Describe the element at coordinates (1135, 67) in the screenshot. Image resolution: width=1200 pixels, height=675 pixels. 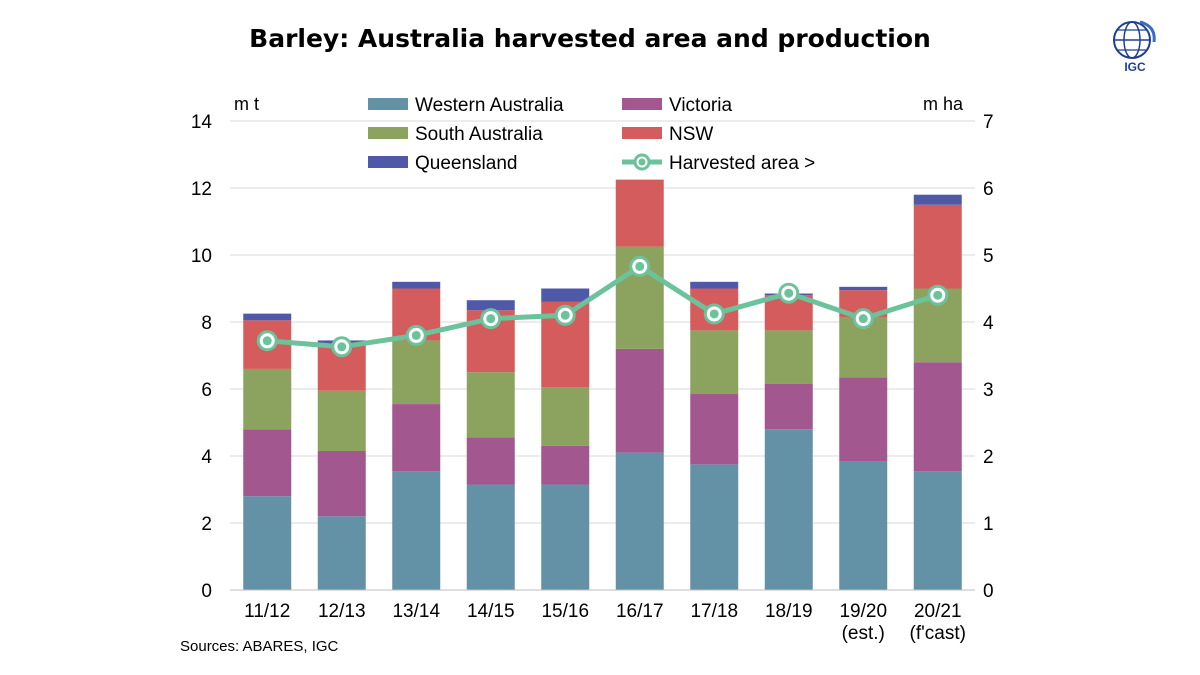
I see `logo-text: IGC` at that location.